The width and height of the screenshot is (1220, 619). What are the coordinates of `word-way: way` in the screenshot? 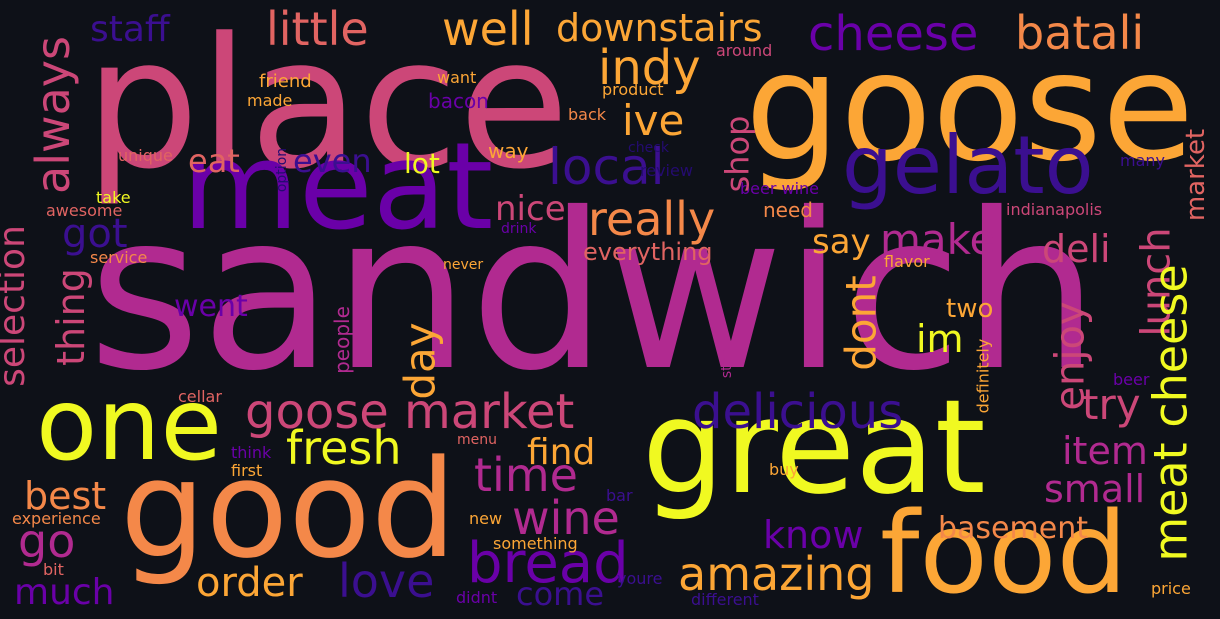 It's located at (508, 151).